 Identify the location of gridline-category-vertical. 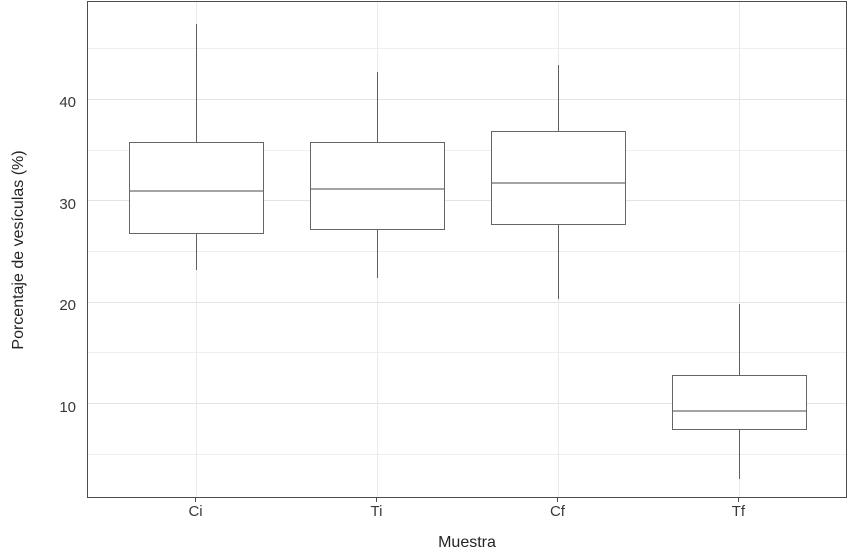
(739, 249).